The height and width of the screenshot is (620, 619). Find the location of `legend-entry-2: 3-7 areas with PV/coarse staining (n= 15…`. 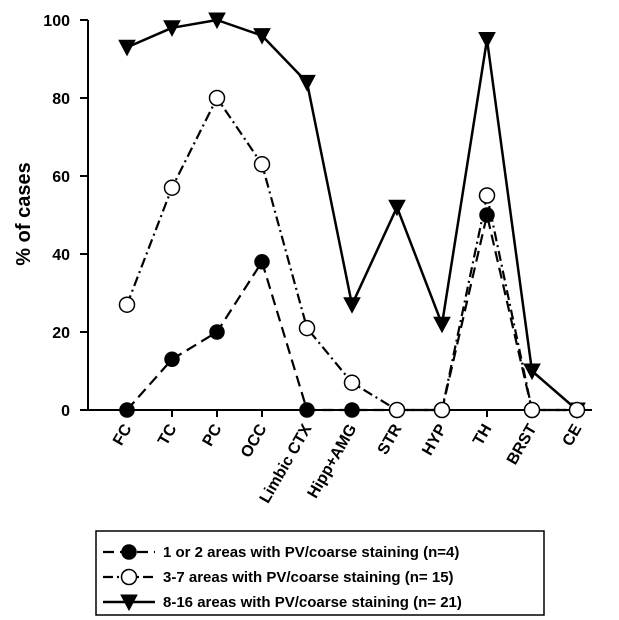

legend-entry-2: 3-7 areas with PV/coarse staining (n= 15… is located at coordinates (278, 577).